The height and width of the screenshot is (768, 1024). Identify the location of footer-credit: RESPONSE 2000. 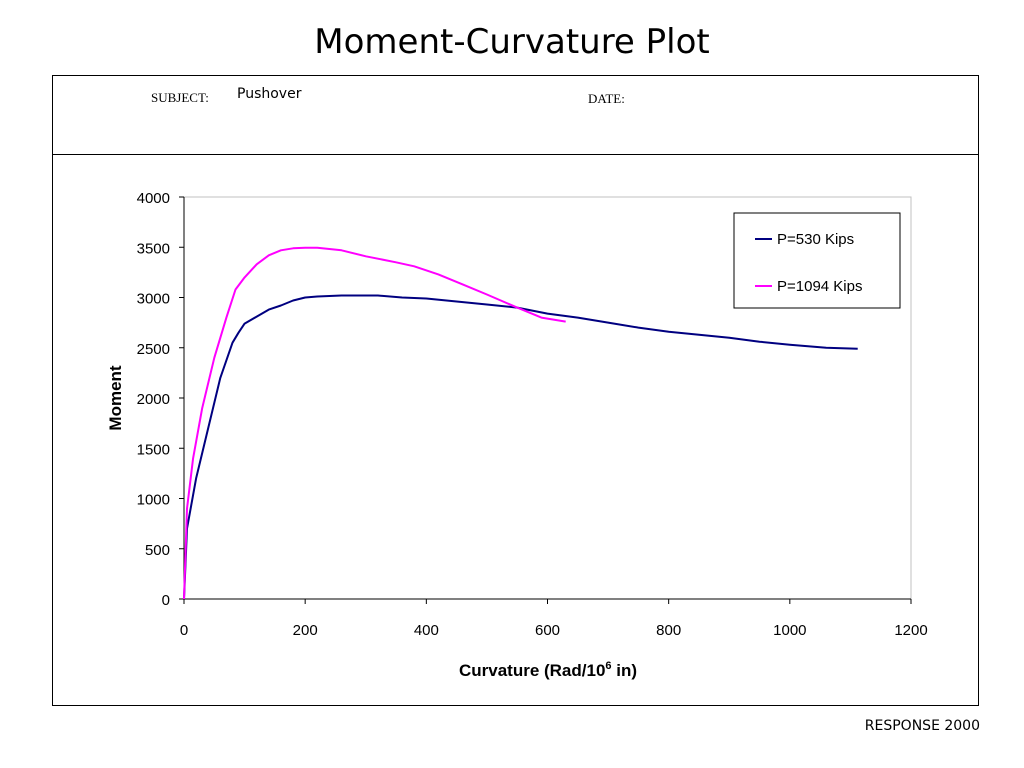
(922, 726).